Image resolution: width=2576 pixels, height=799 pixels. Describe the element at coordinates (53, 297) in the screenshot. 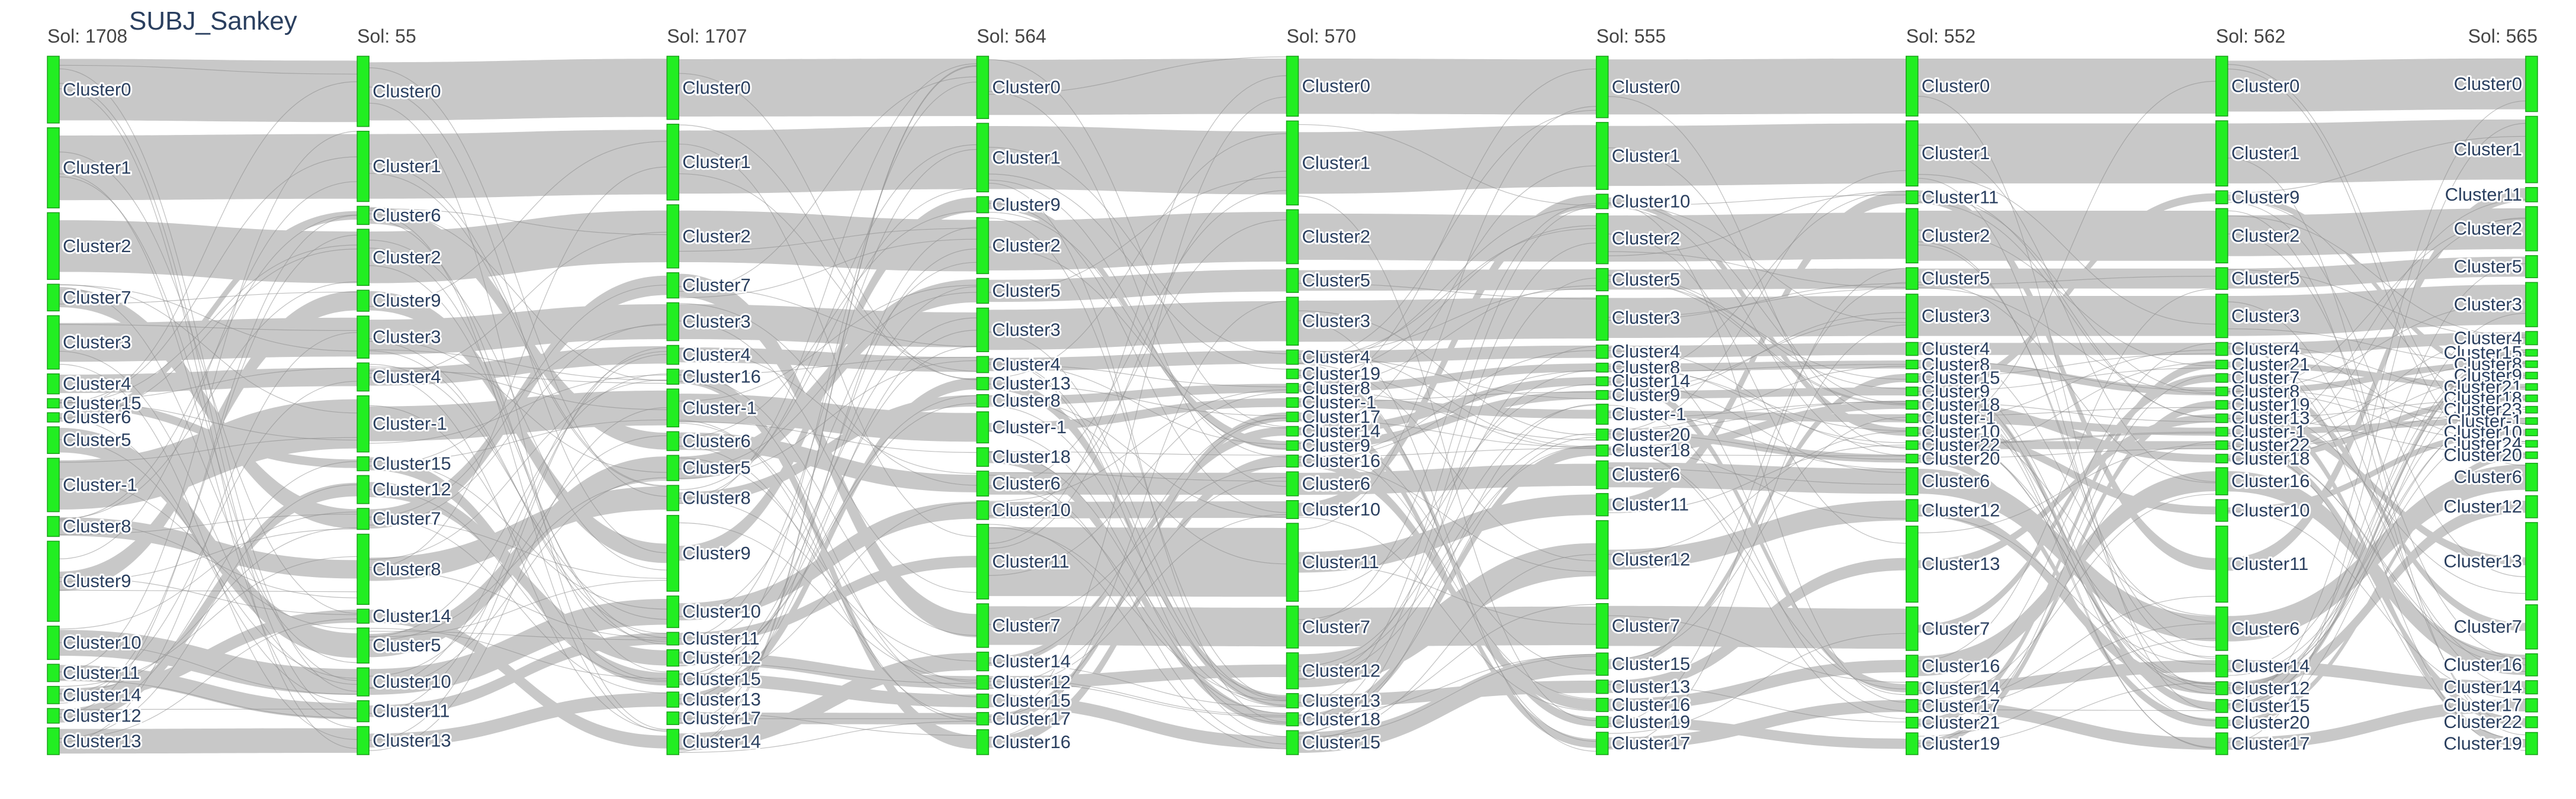

I see `cluster-node-cluster7` at that location.